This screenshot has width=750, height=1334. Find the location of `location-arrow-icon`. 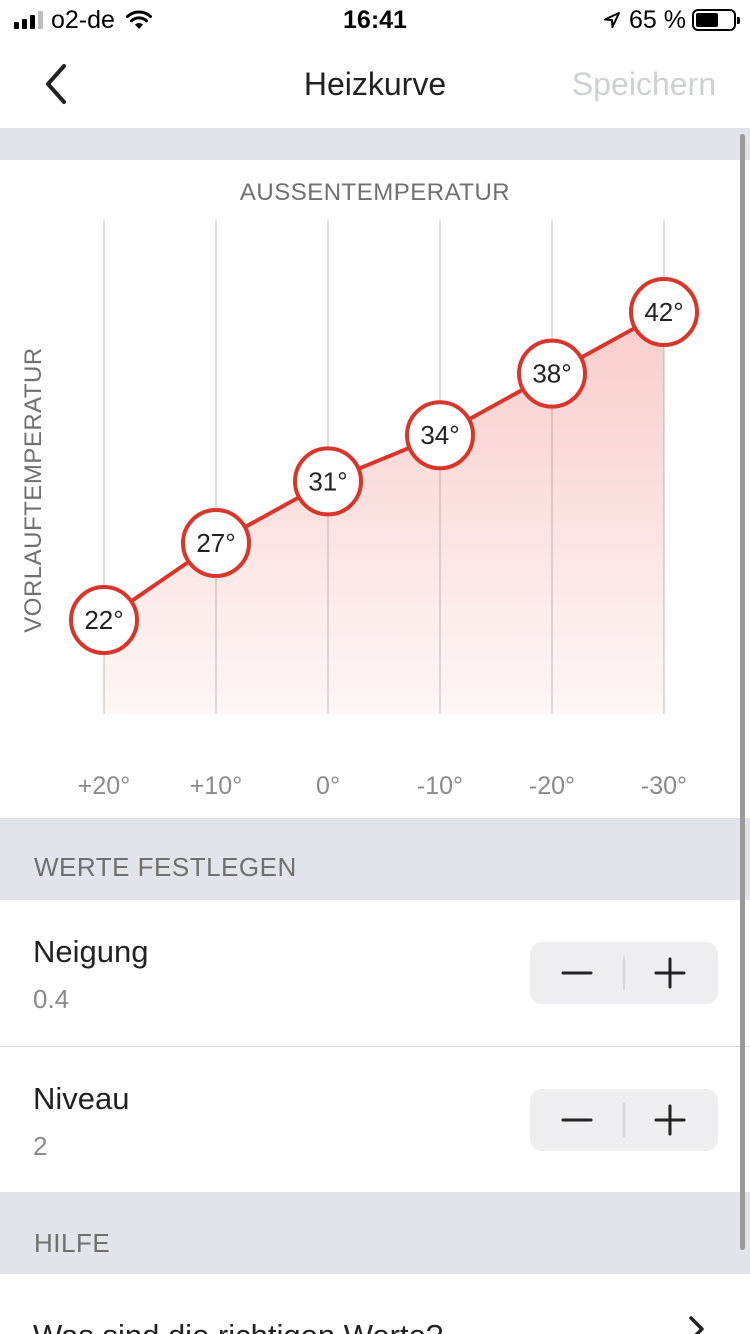

location-arrow-icon is located at coordinates (612, 20).